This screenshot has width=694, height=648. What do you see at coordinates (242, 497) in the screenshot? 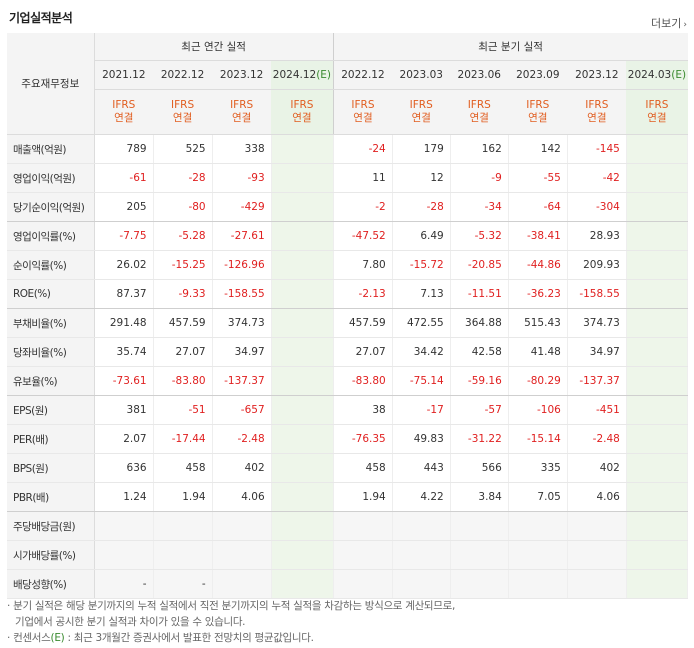
I see `table-cell: 4.06` at bounding box center [242, 497].